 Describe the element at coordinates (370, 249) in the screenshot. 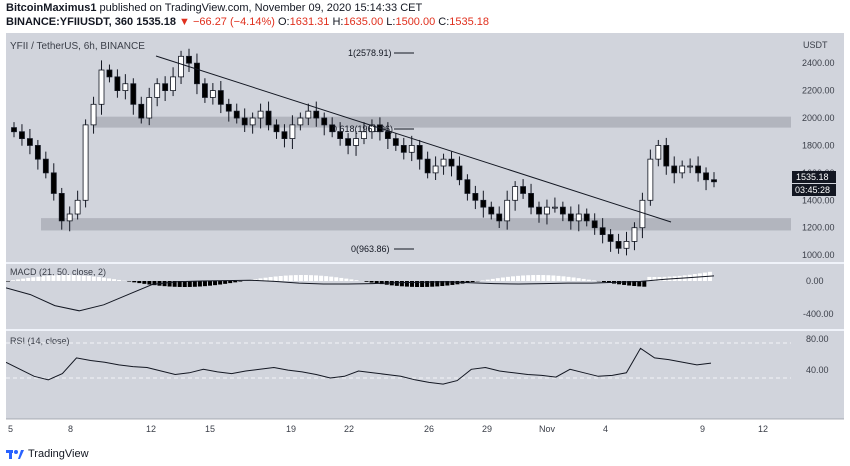

I see `fib-label-bottom: 0(963.86)` at that location.